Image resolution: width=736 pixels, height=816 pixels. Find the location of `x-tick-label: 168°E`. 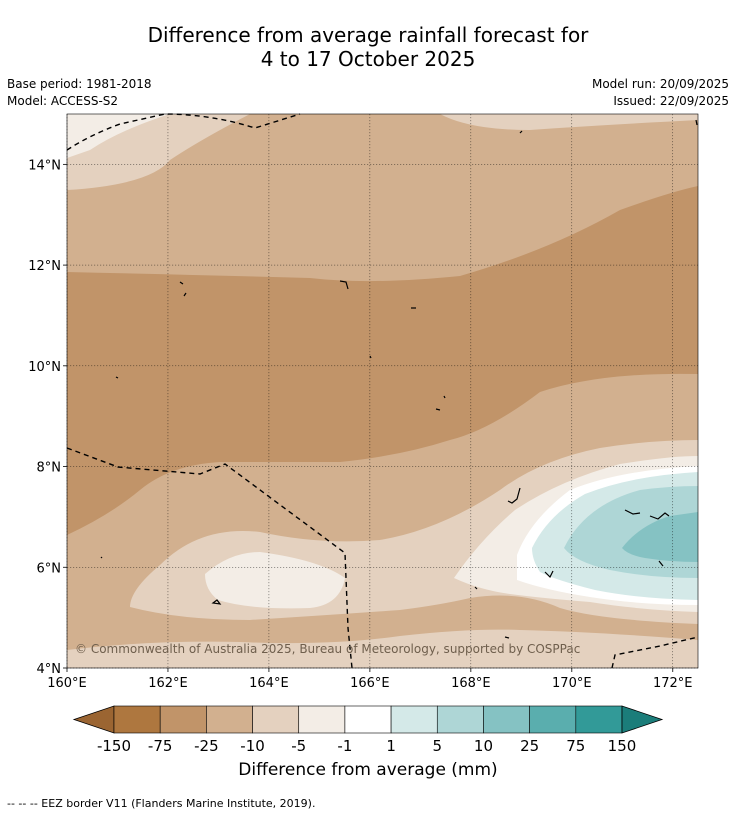

x-tick-label: 168°E is located at coordinates (471, 683).